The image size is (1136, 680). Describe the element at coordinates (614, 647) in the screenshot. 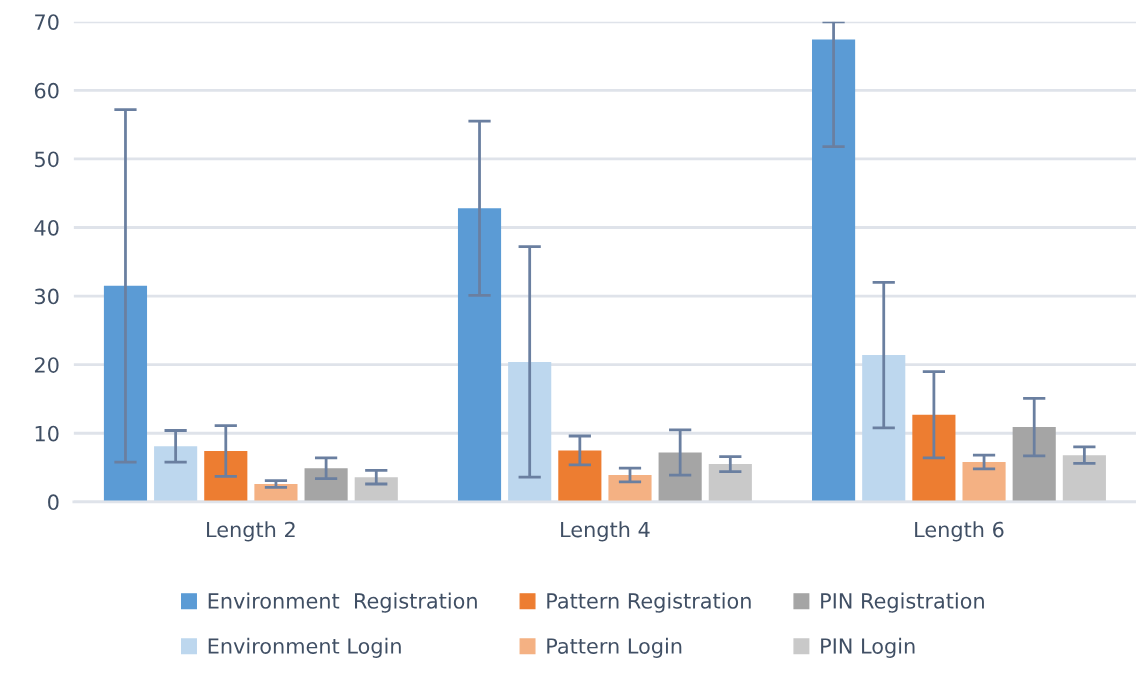

I see `legend-label: Pattern Login` at that location.